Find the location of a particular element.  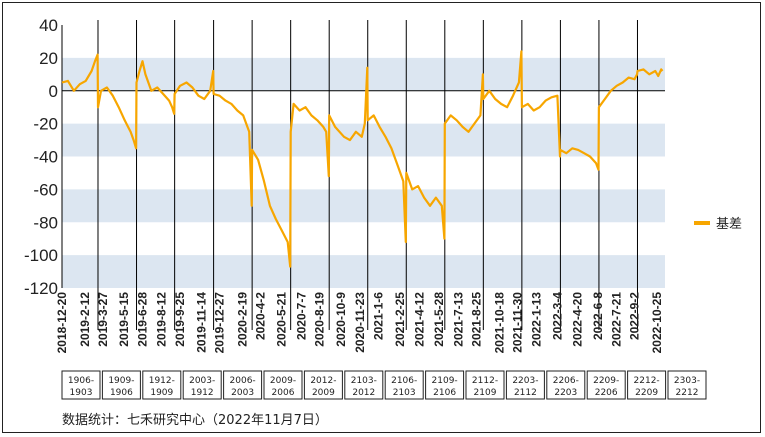

contract-far: 2009 is located at coordinates (323, 393).